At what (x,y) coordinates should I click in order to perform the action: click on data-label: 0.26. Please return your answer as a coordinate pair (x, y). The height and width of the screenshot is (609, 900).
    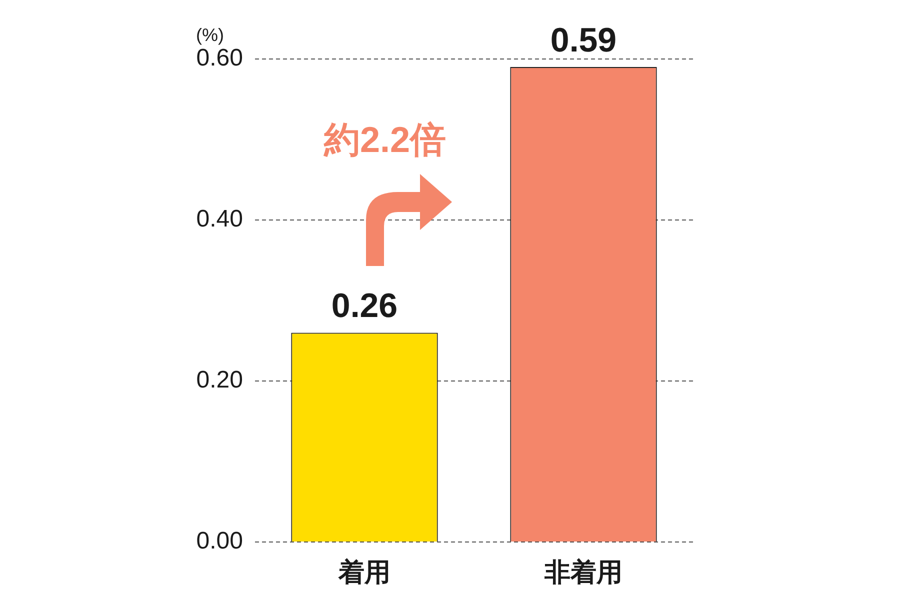
    Looking at the image, I should click on (364, 306).